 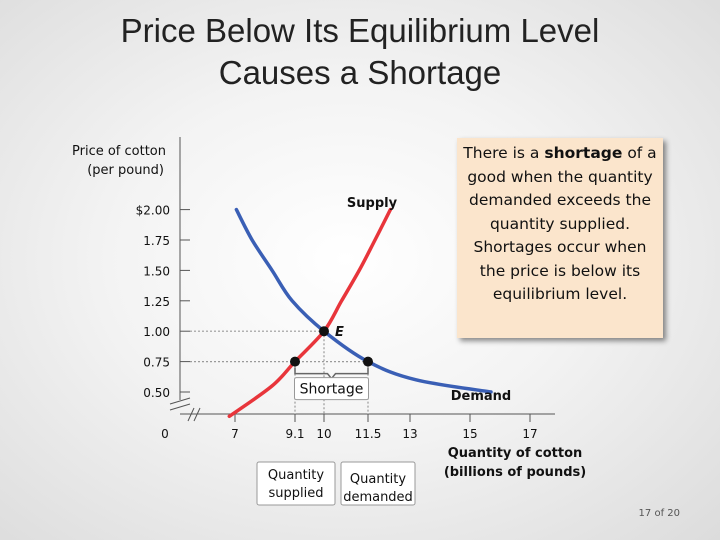 I want to click on supply-label: Supply, so click(x=372, y=203).